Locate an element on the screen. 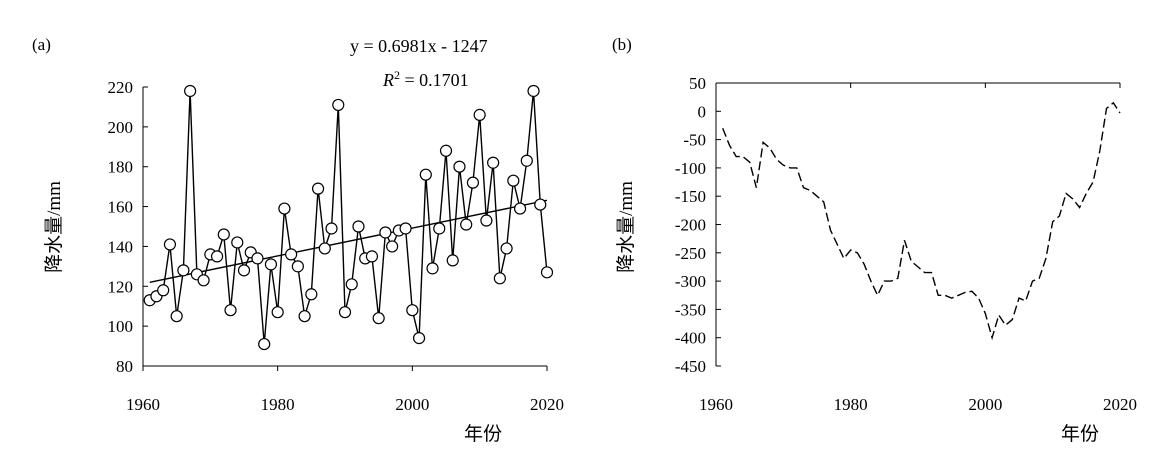 This screenshot has height=459, width=1158. panel-b-label: (b) is located at coordinates (622, 44).